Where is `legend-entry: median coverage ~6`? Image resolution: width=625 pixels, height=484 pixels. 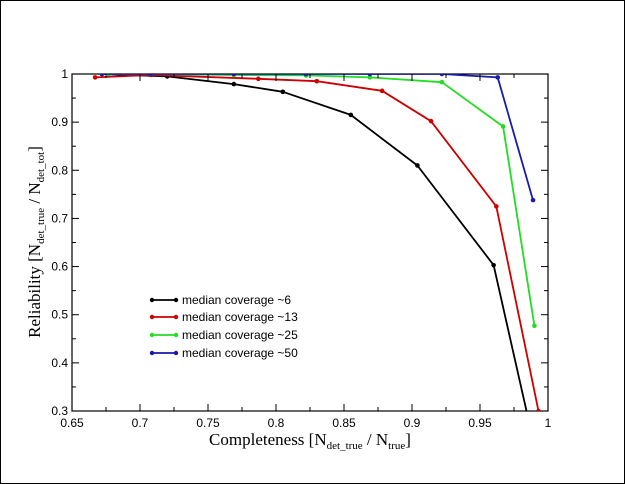
legend-entry: median coverage ~6 is located at coordinates (220, 300).